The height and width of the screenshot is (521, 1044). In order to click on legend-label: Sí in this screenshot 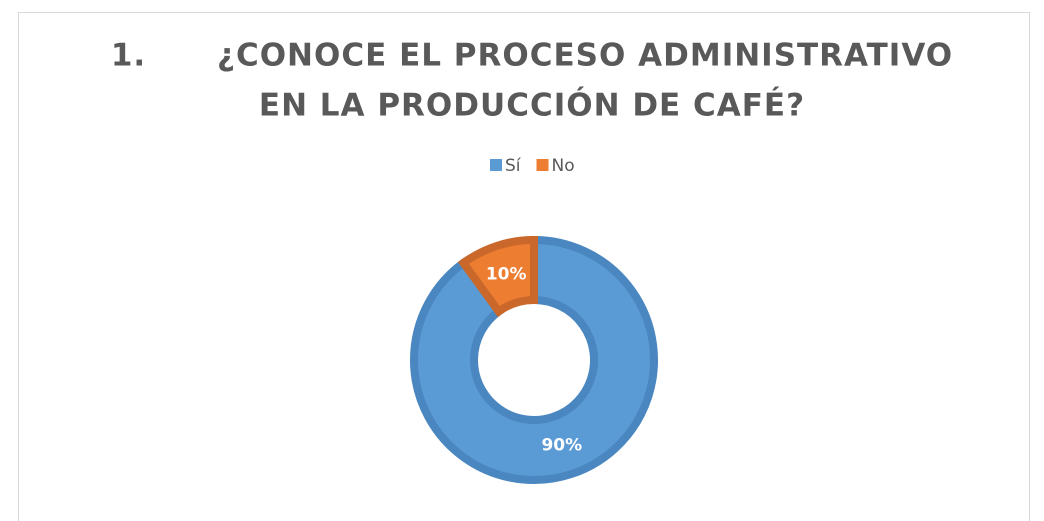, I will do `click(513, 166)`.